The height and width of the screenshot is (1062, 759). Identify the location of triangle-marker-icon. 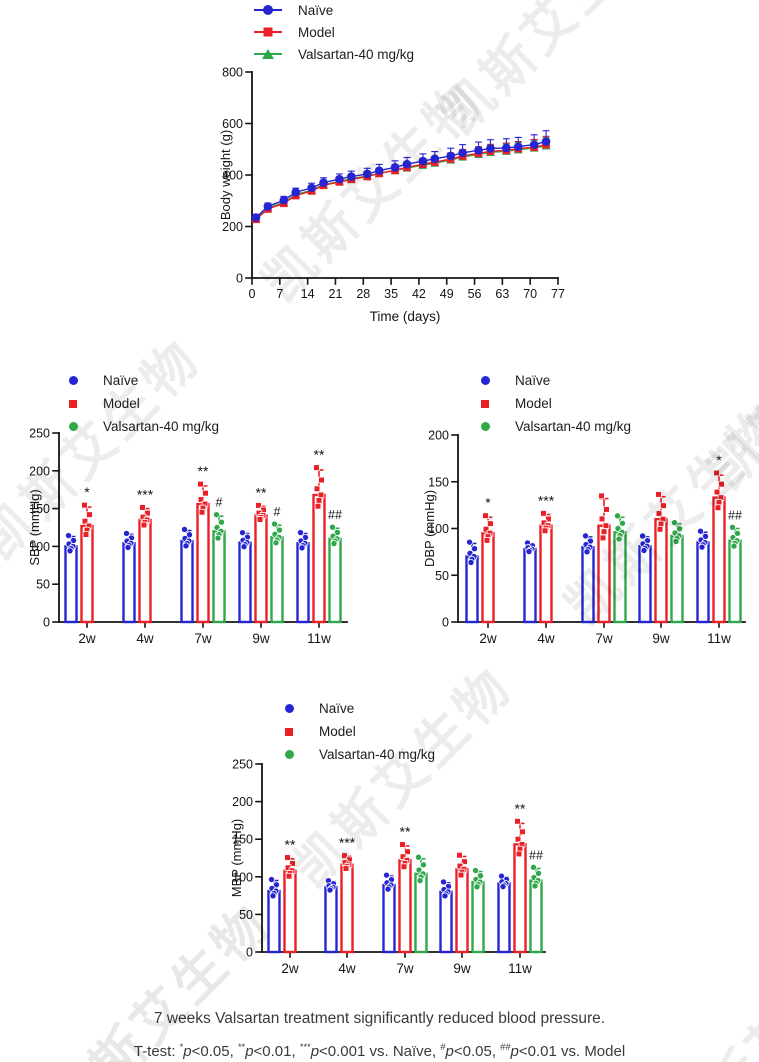
(268, 54).